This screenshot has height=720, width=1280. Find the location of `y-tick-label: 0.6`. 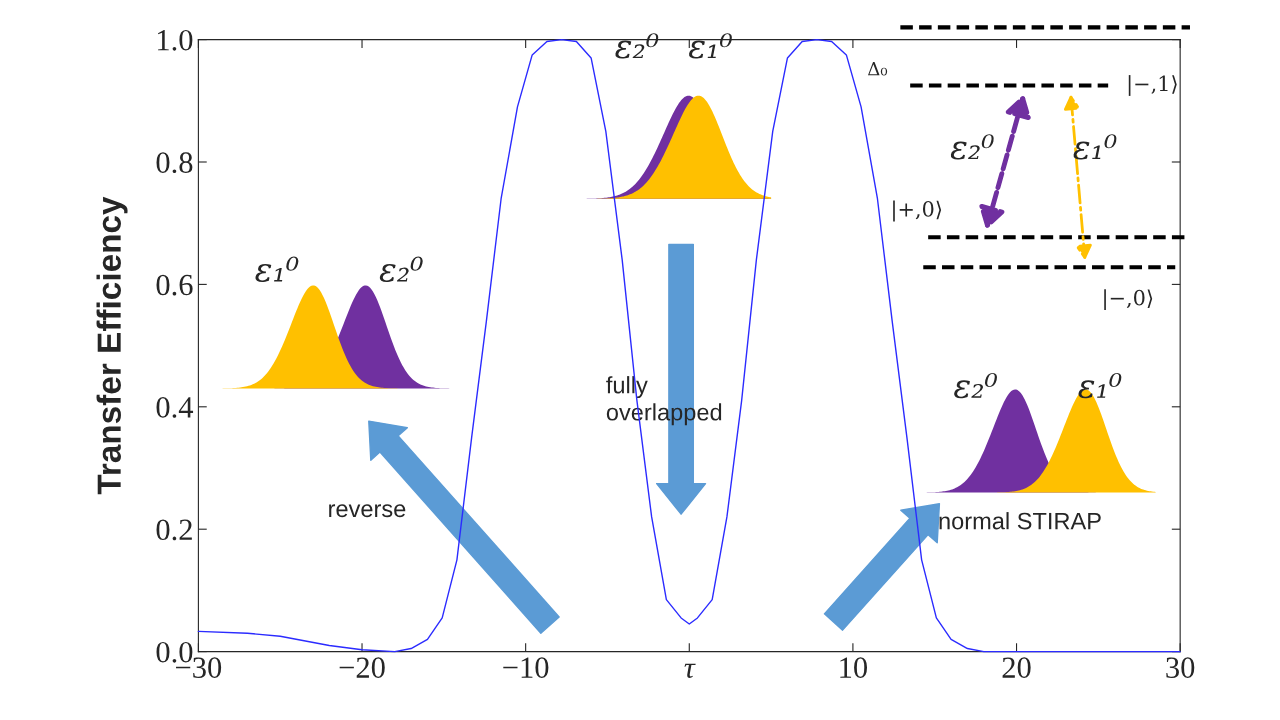

y-tick-label: 0.6 is located at coordinates (174, 285).